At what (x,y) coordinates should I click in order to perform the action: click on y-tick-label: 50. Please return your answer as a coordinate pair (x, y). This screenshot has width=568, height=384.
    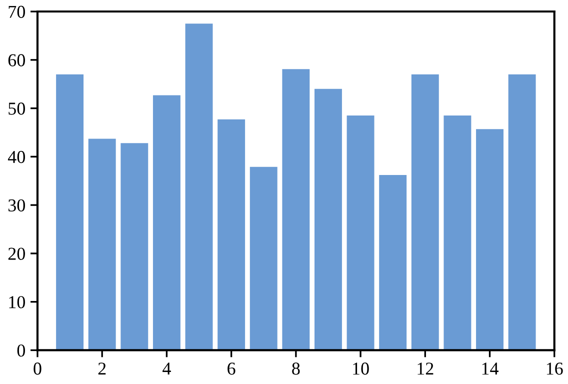
    Looking at the image, I should click on (16, 108).